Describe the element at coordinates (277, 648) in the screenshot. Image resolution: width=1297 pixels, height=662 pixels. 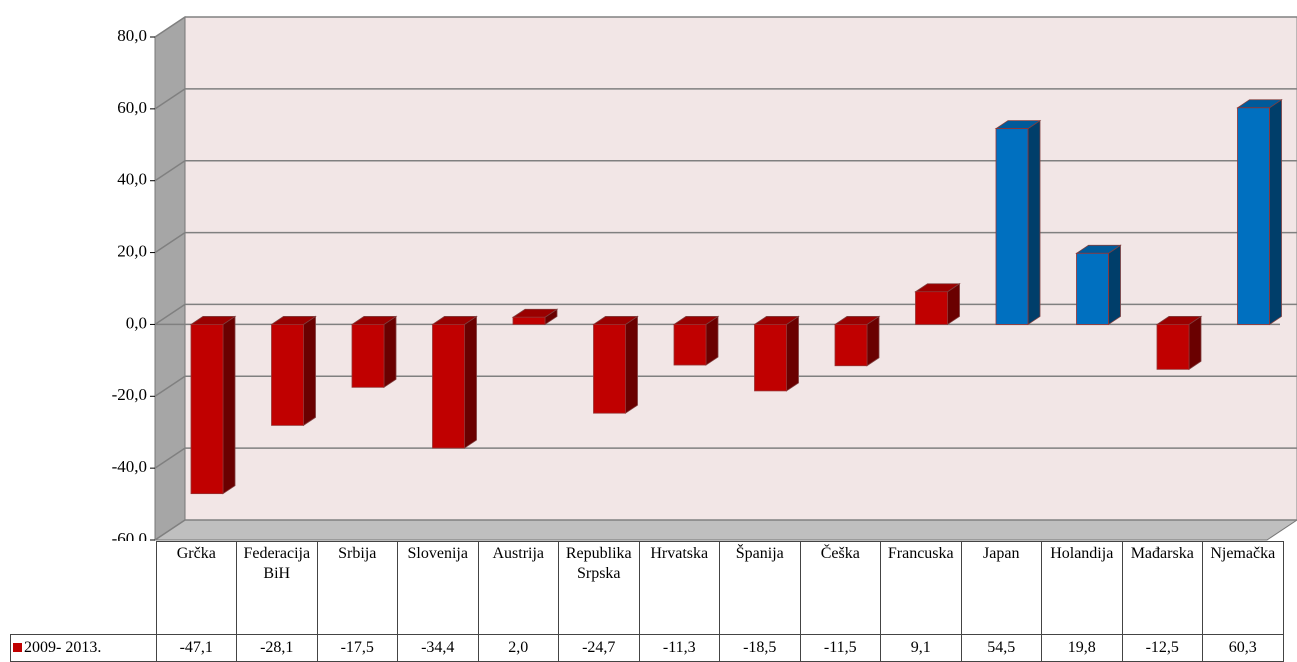
I see `value-label: -28,1` at that location.